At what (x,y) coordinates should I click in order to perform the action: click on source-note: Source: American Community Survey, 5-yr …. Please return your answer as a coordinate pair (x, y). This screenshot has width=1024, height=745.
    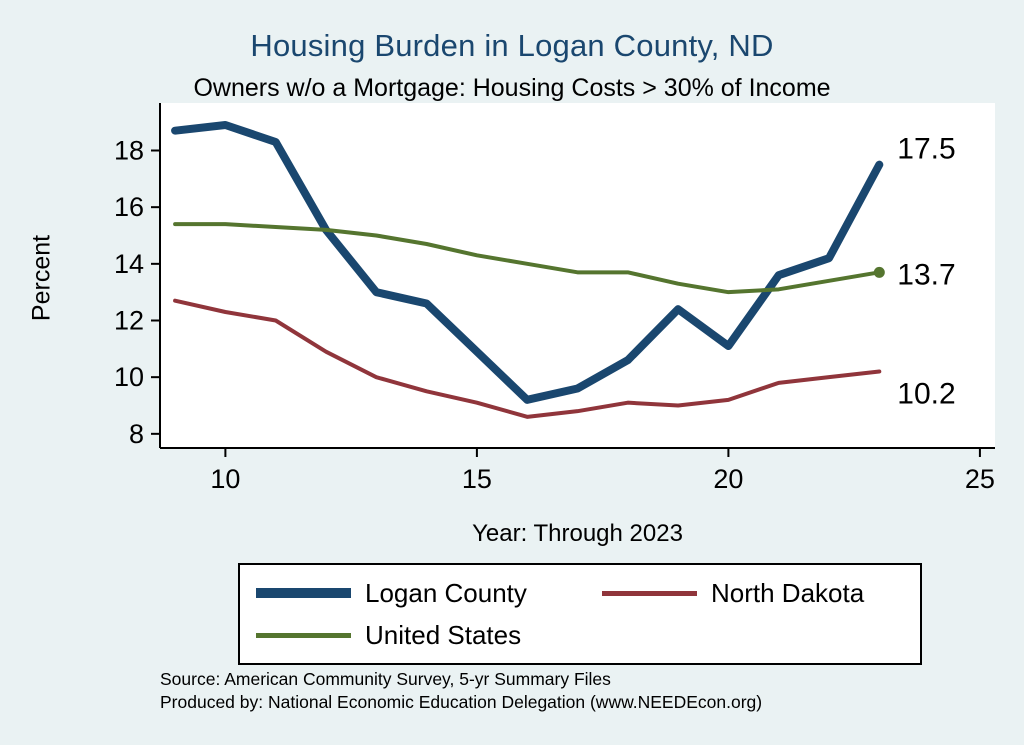
    Looking at the image, I should click on (461, 691).